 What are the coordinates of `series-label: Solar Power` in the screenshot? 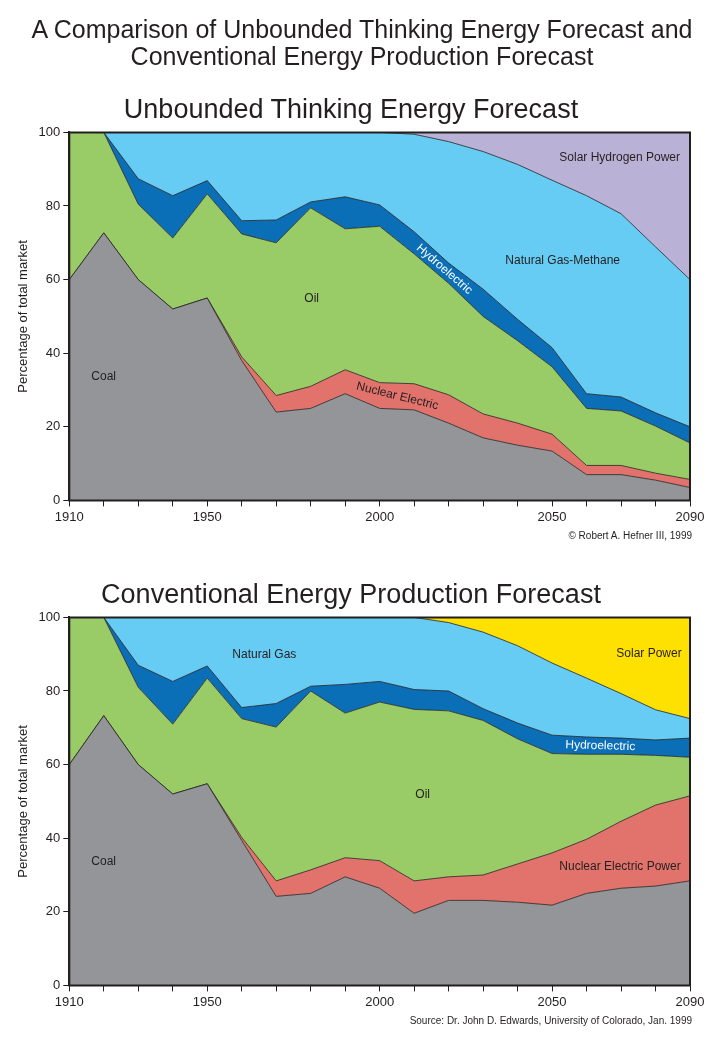 It's located at (649, 653).